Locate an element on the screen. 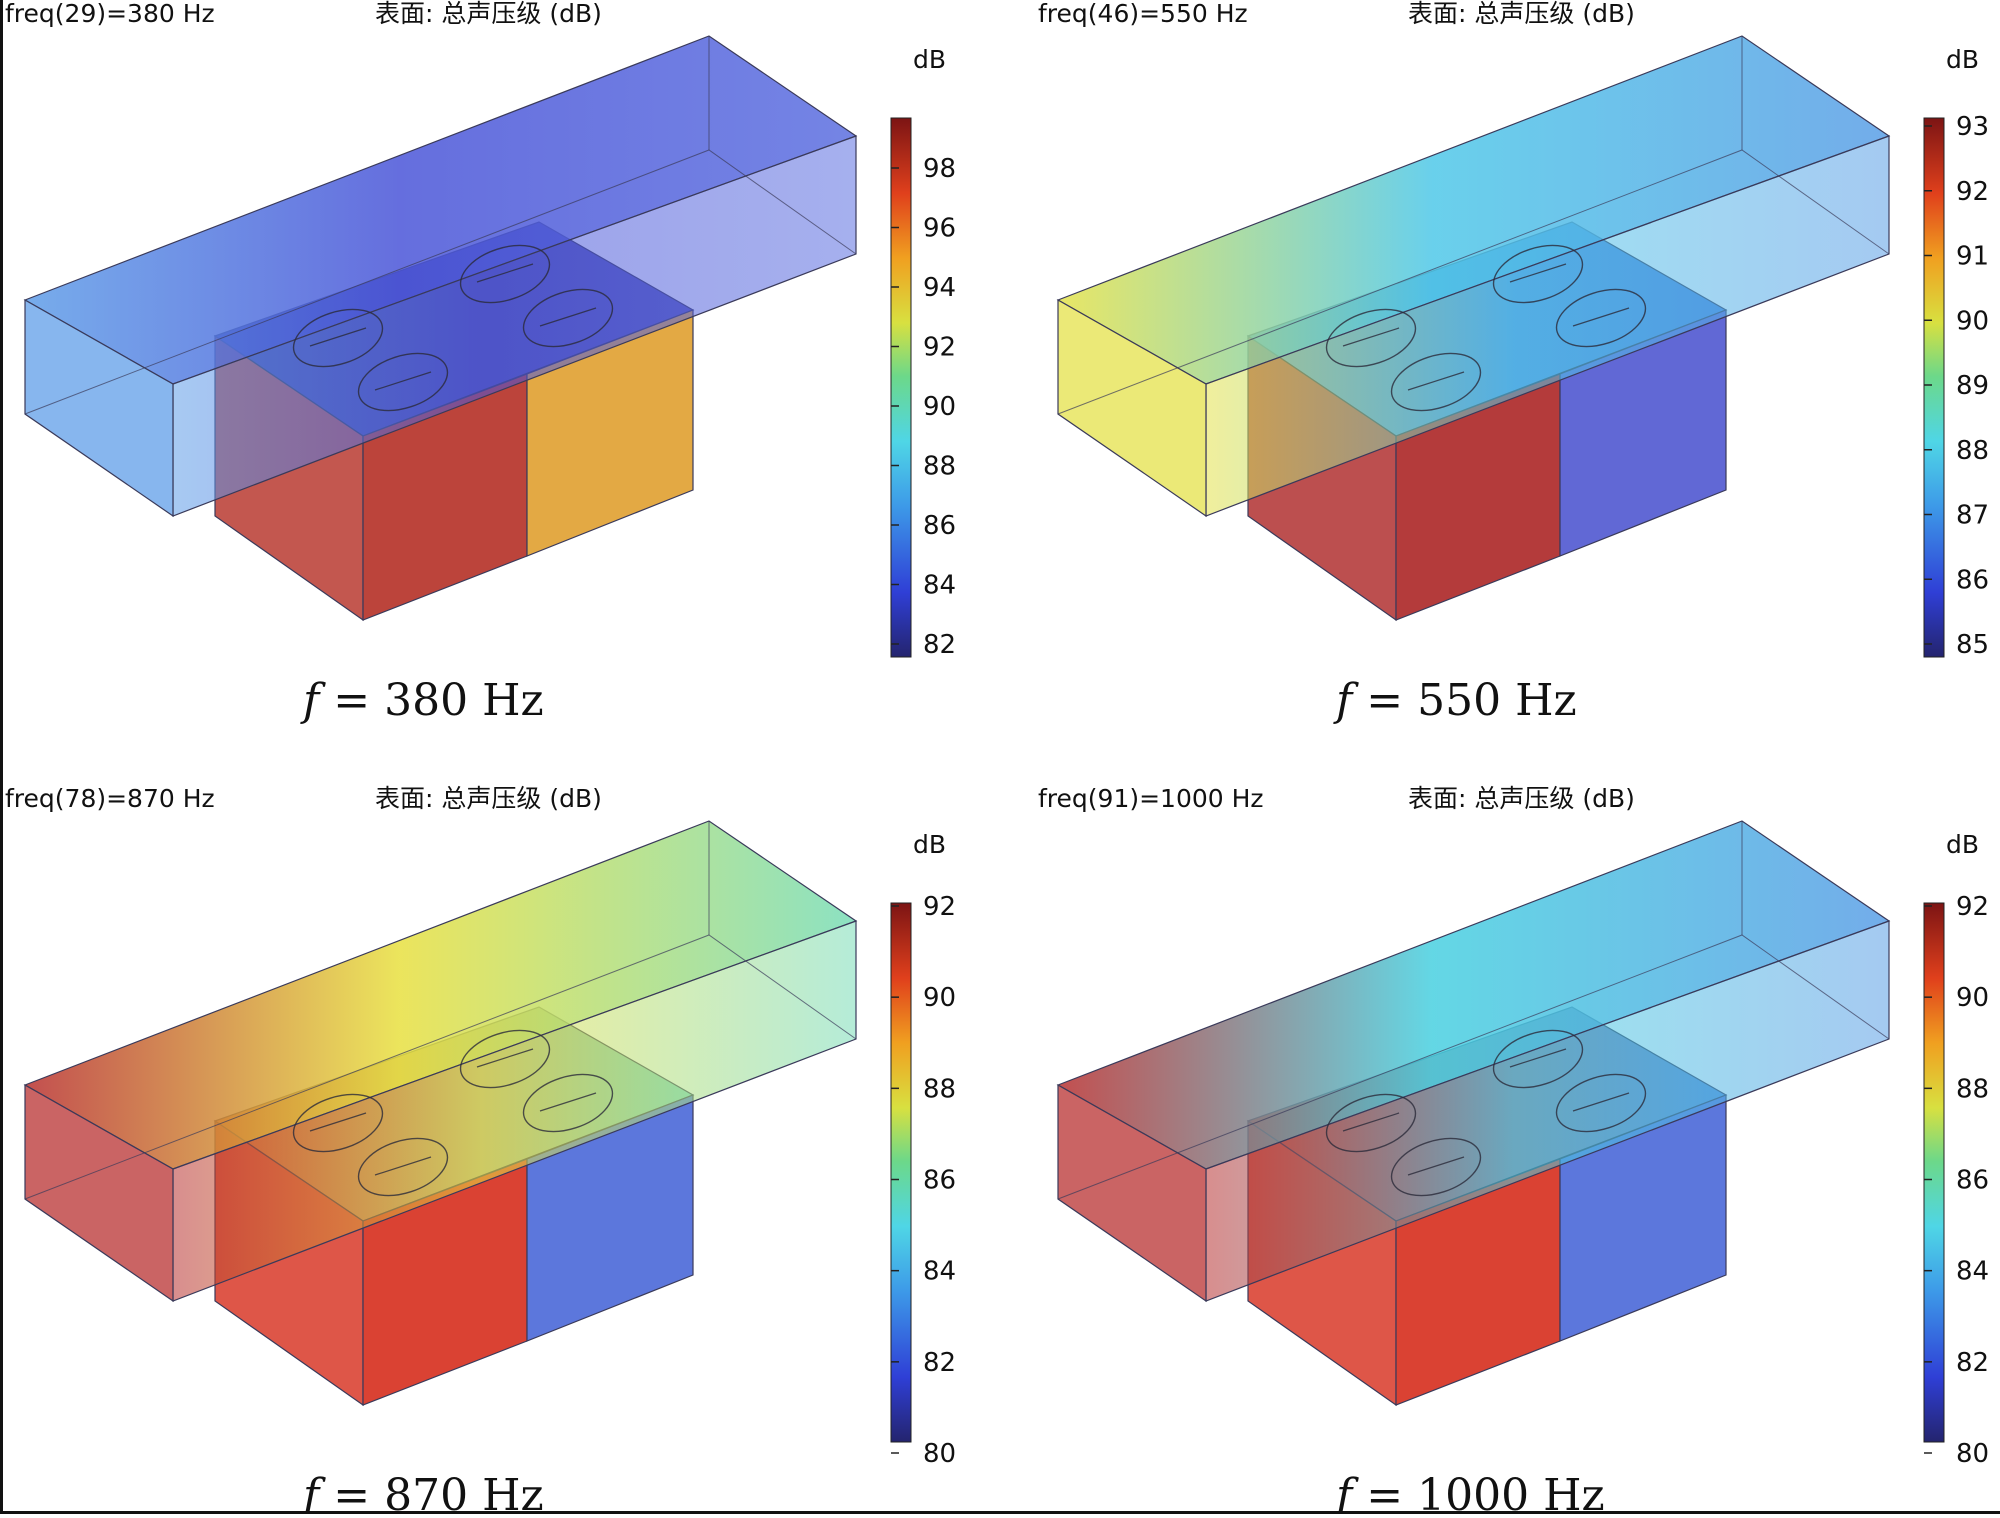 The height and width of the screenshot is (1518, 2000). caption-value: = 550 Hz is located at coordinates (1464, 700).